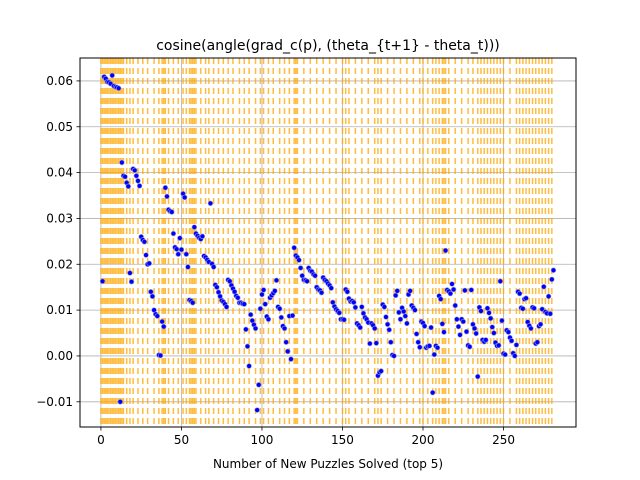  I want to click on y-axis-ticks: −0.01 0.00 0.01 0.02 0.03 0.04 0.05 0.06, so click(58, 241).